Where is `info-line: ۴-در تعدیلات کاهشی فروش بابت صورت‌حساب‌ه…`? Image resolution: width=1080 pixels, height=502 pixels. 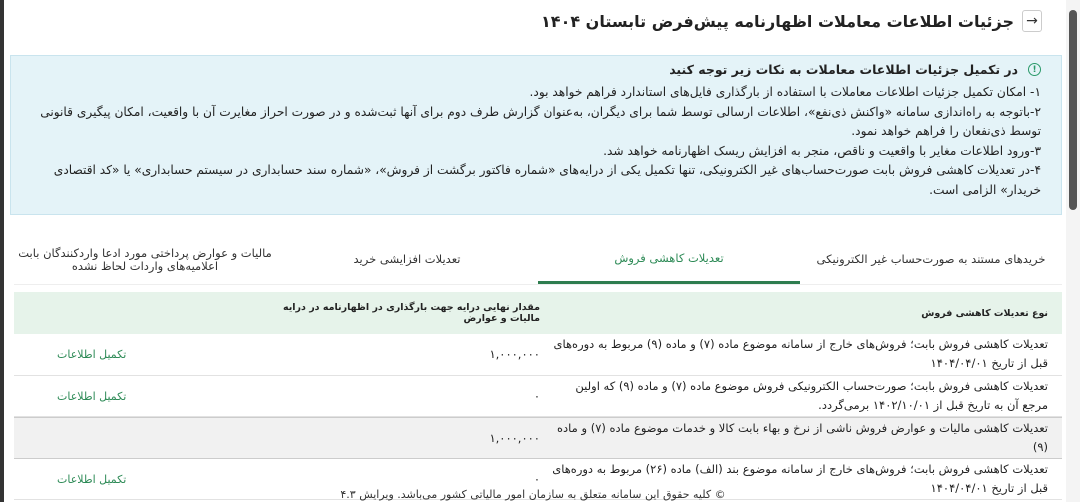
info-line: ۴-در تعدیلات کاهشی فروش بابت صورت‌حساب‌ه… is located at coordinates (547, 180).